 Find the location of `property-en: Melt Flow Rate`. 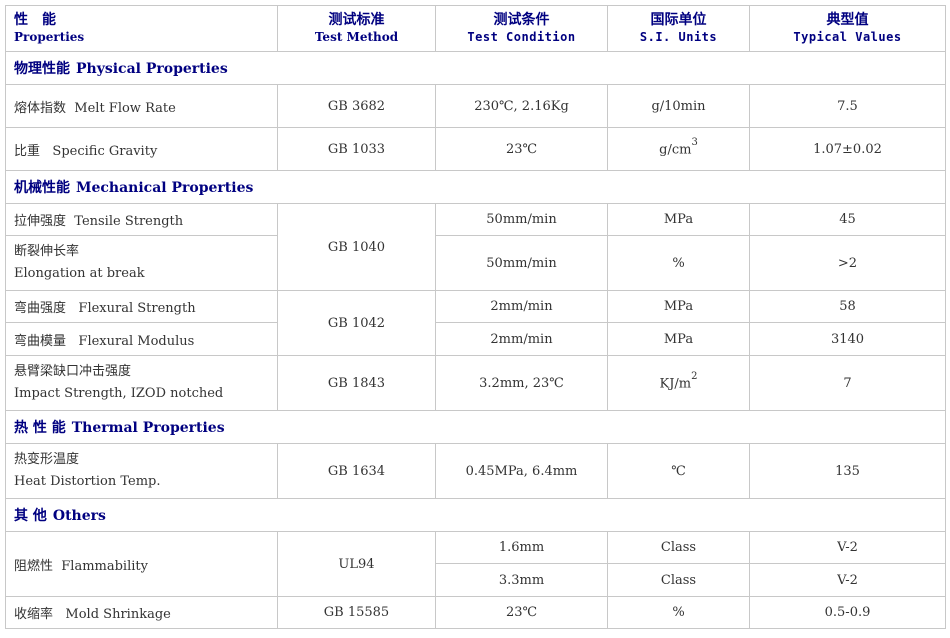

property-en: Melt Flow Rate is located at coordinates (125, 108).